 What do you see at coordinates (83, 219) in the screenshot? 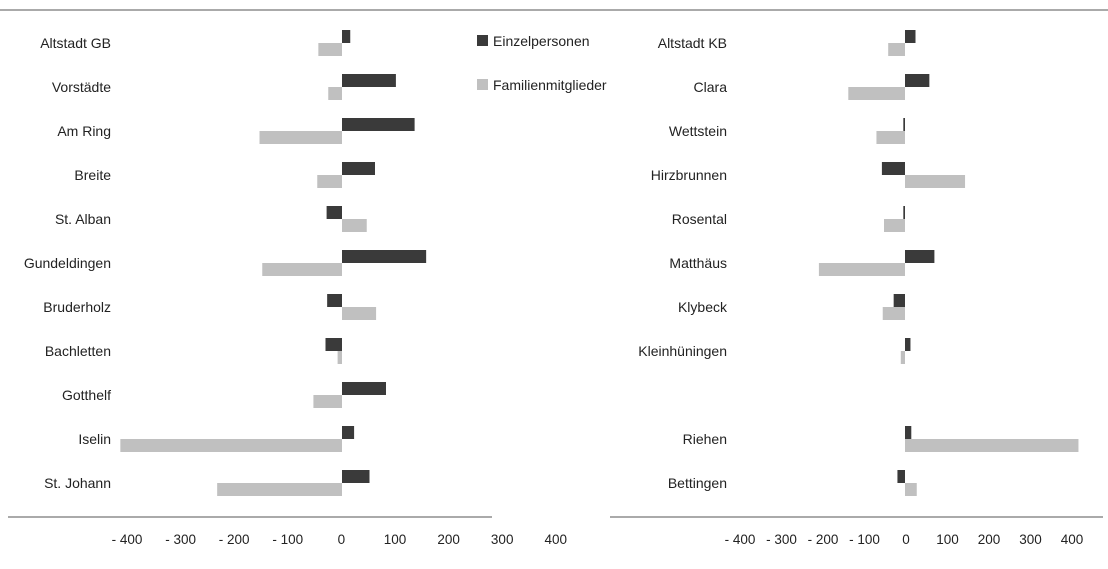
I see `left-category-label: St. Alban` at bounding box center [83, 219].